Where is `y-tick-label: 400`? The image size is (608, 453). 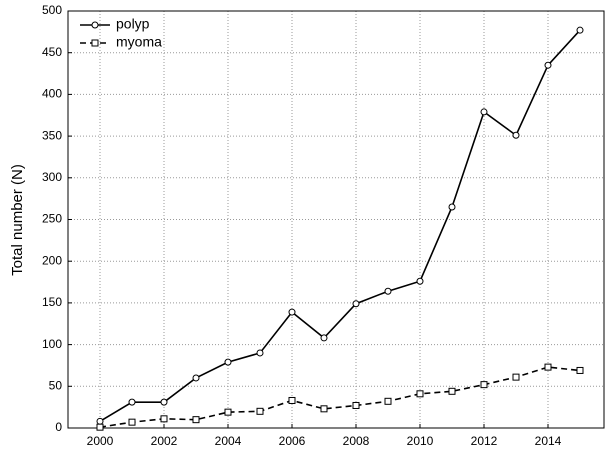
y-tick-label: 400 is located at coordinates (52, 94).